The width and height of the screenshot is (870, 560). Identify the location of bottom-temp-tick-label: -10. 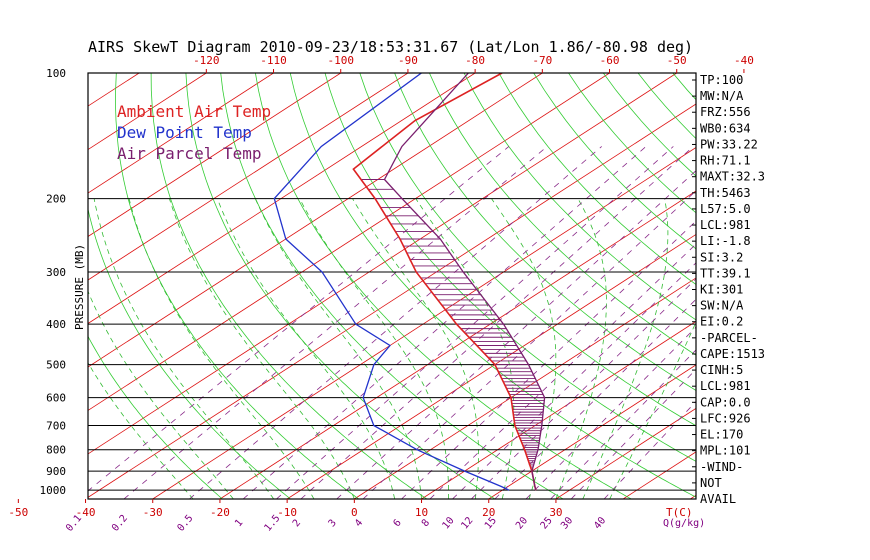
(287, 512).